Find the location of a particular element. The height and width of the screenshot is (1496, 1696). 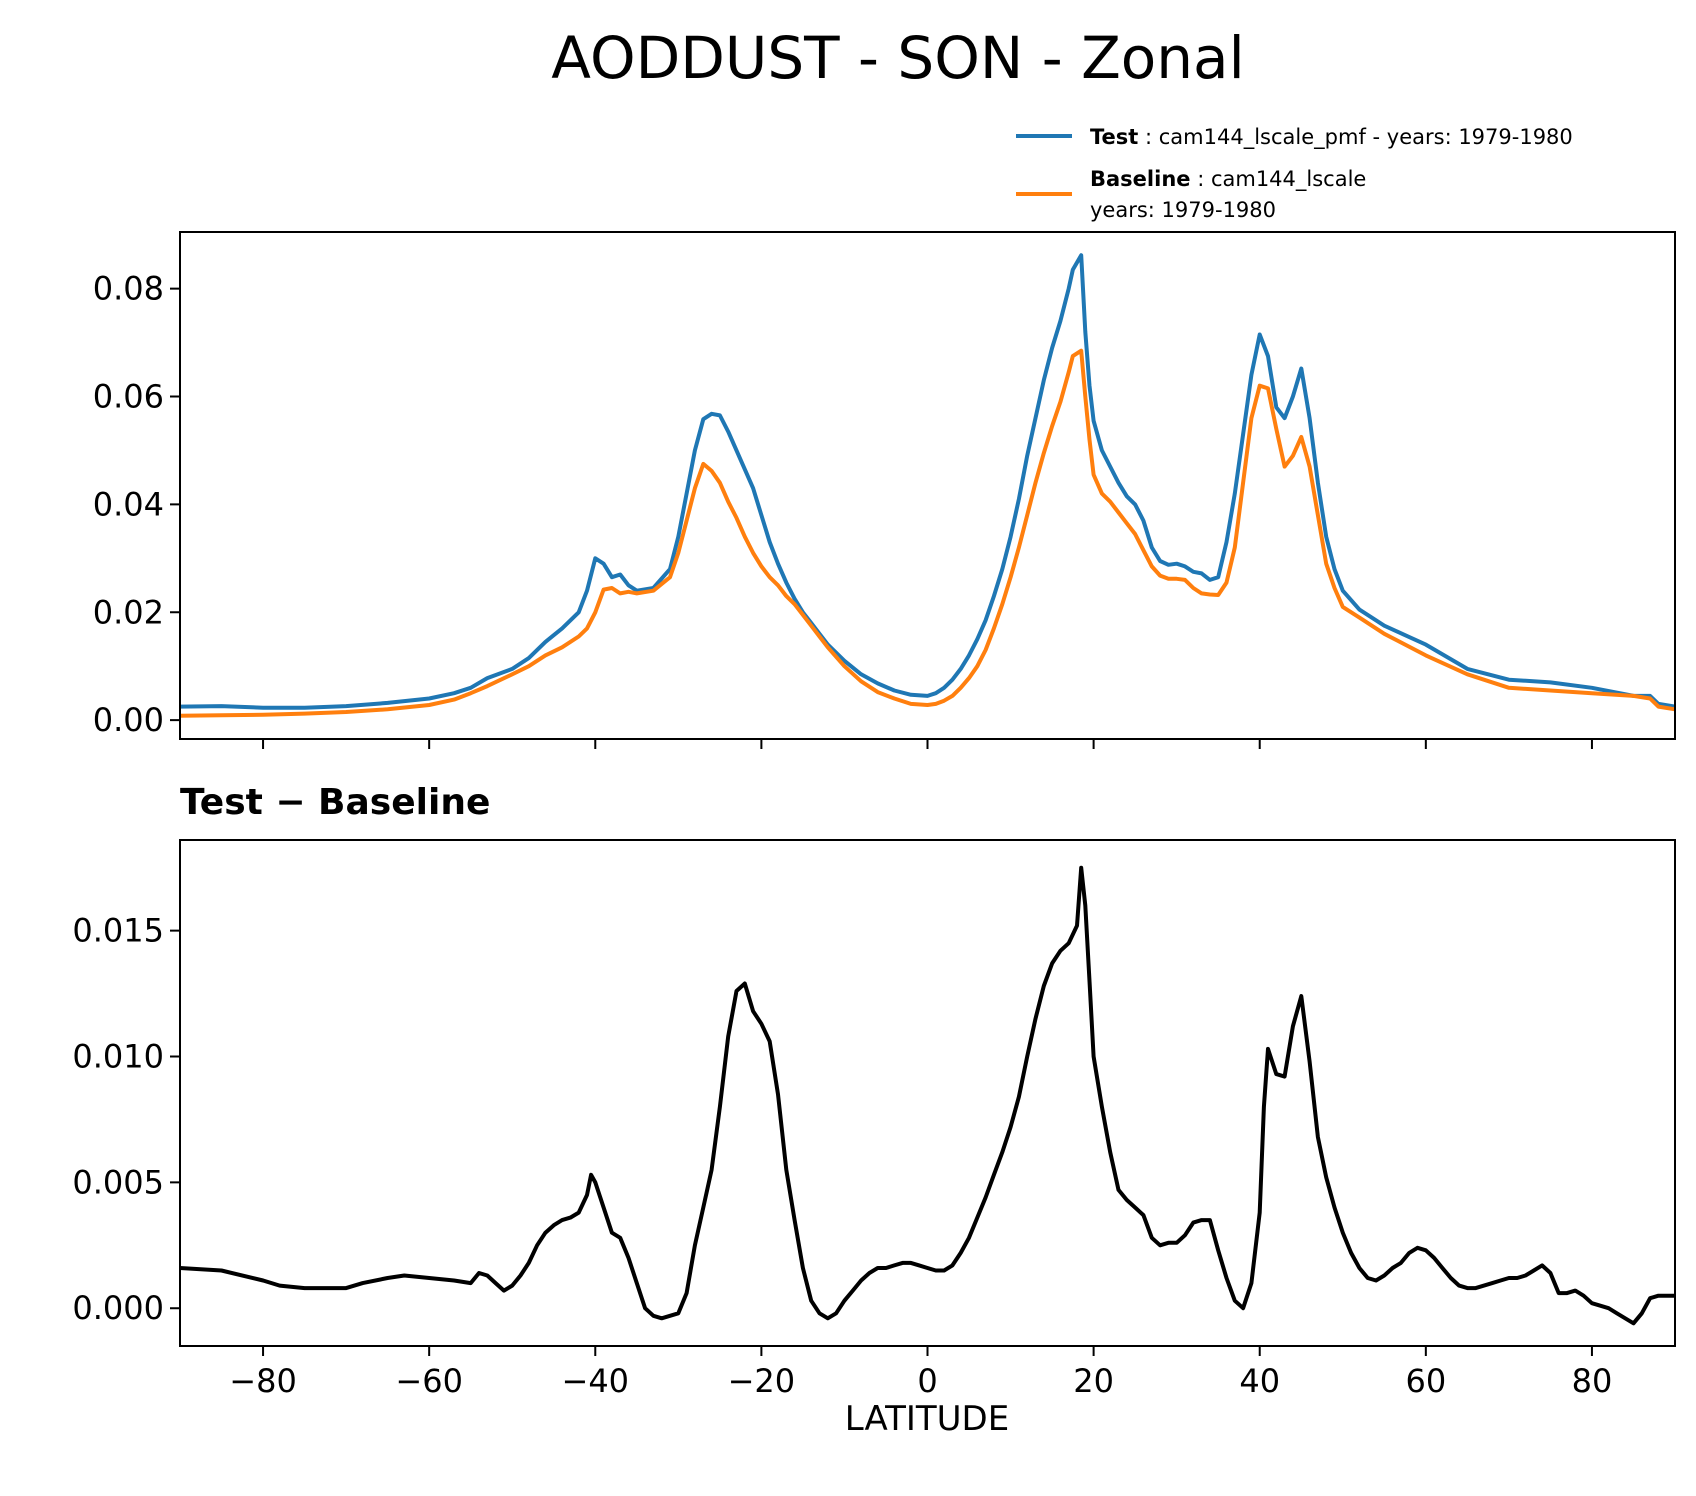

bottom-y-tick-label: 0.005 is located at coordinates (118, 1182).